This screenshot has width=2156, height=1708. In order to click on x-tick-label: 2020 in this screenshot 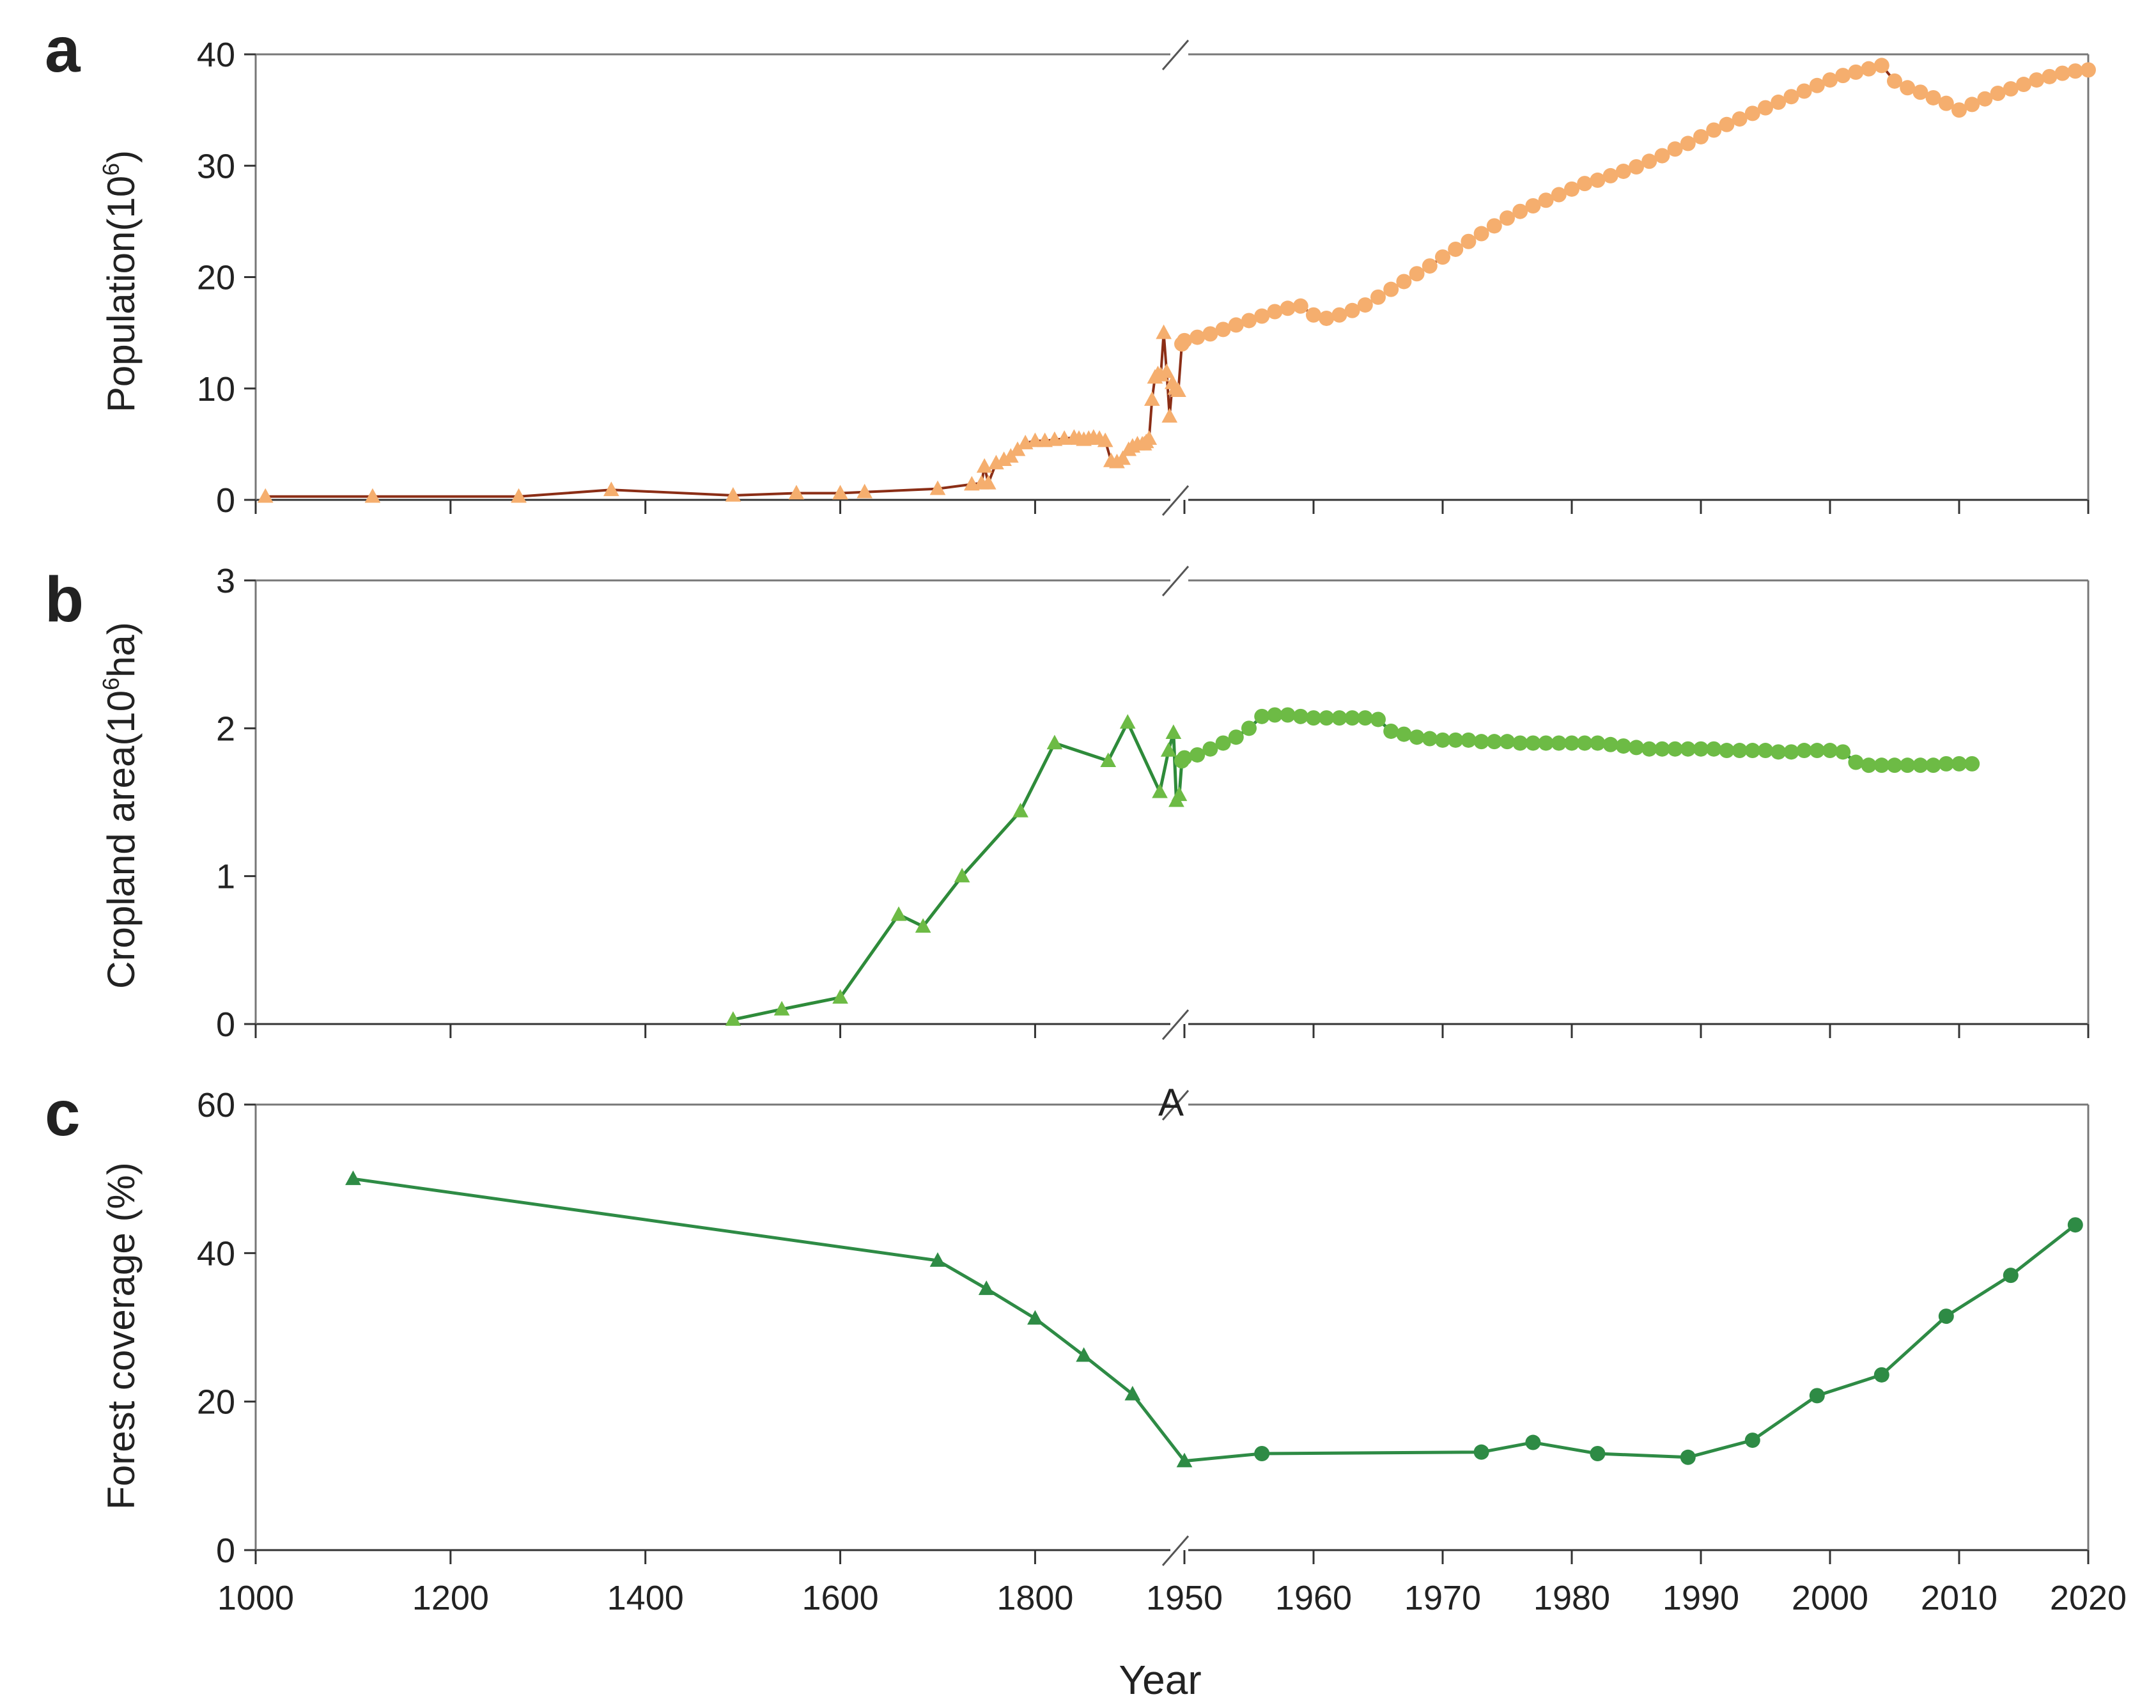, I will do `click(2088, 1598)`.